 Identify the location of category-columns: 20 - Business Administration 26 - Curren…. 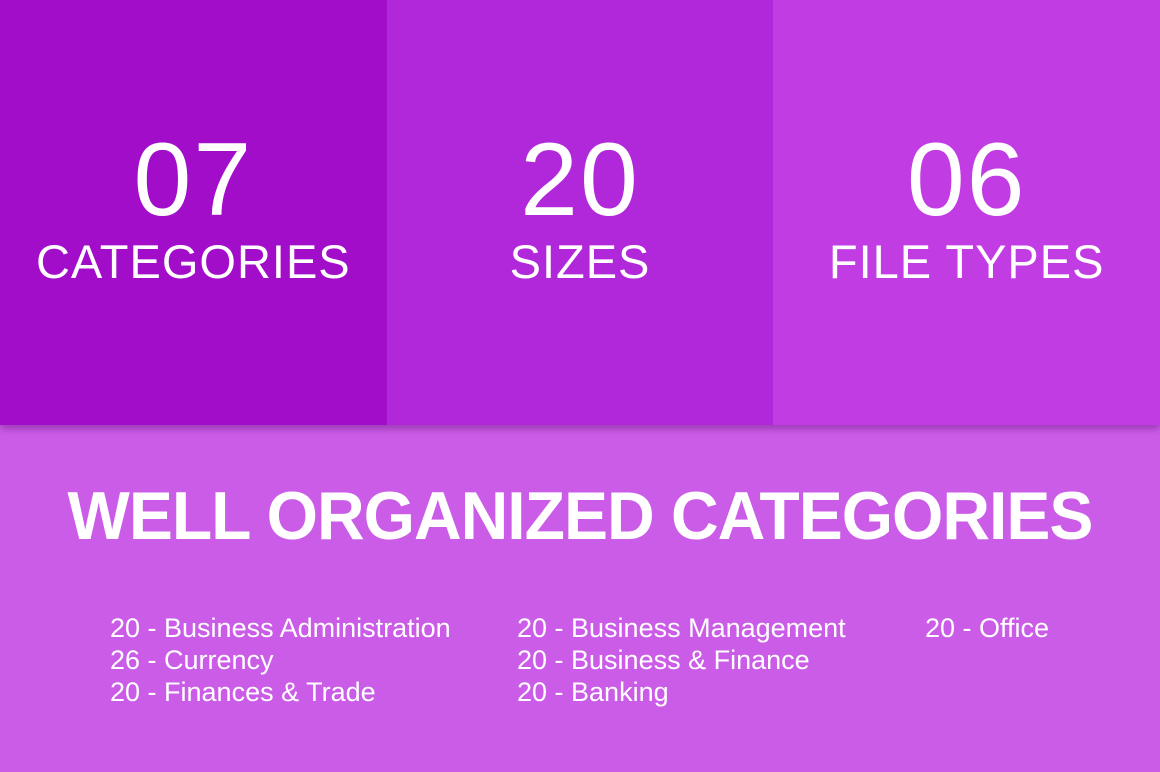
(635, 660).